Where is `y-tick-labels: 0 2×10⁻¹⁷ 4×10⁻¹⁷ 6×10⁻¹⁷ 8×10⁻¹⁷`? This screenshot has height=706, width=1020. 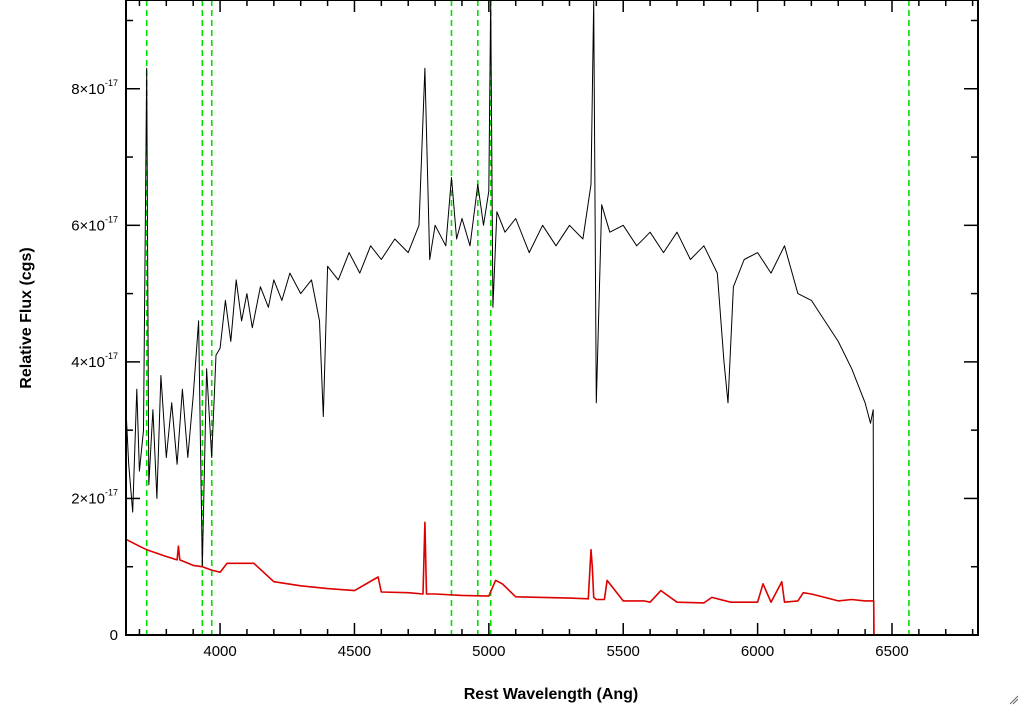 y-tick-labels: 0 2×10⁻¹⁷ 4×10⁻¹⁷ 6×10⁻¹⁷ 8×10⁻¹⁷ is located at coordinates (94, 361).